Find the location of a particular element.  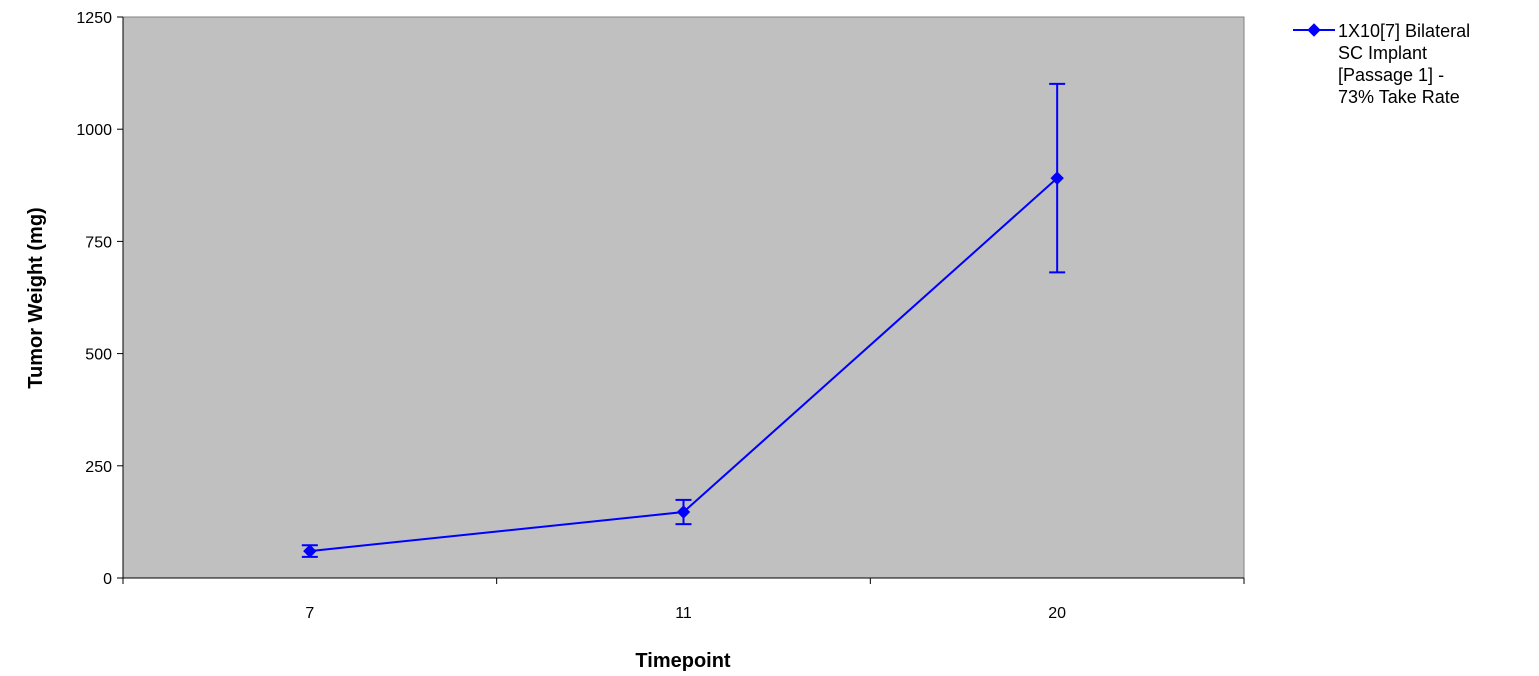

legend-label: SC Implant is located at coordinates (1382, 53).